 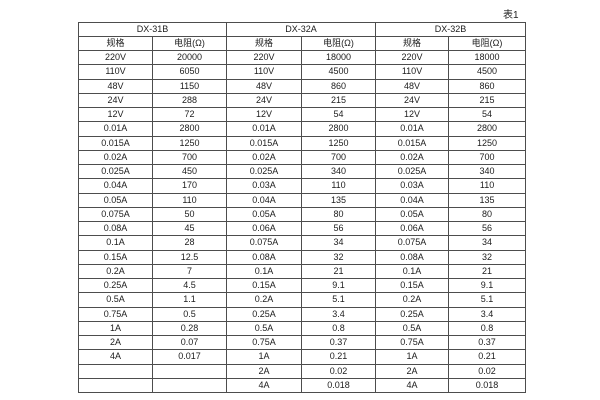 What do you see at coordinates (487, 271) in the screenshot?
I see `resistance-cell: 21` at bounding box center [487, 271].